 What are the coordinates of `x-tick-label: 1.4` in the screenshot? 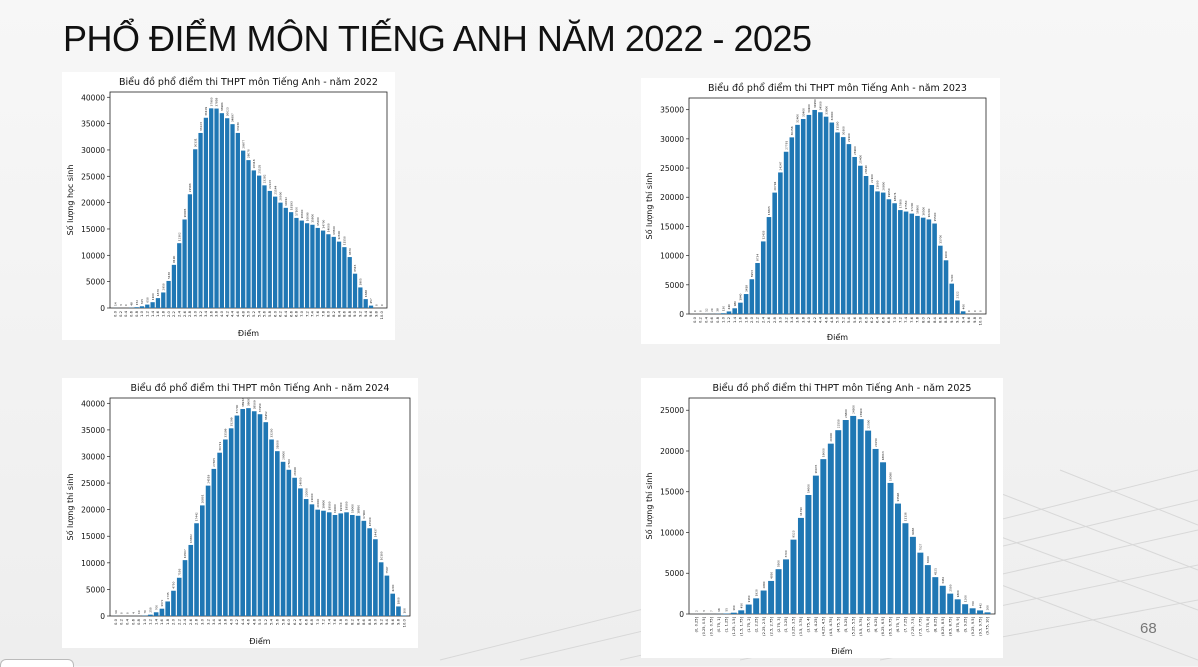 It's located at (734, 319).